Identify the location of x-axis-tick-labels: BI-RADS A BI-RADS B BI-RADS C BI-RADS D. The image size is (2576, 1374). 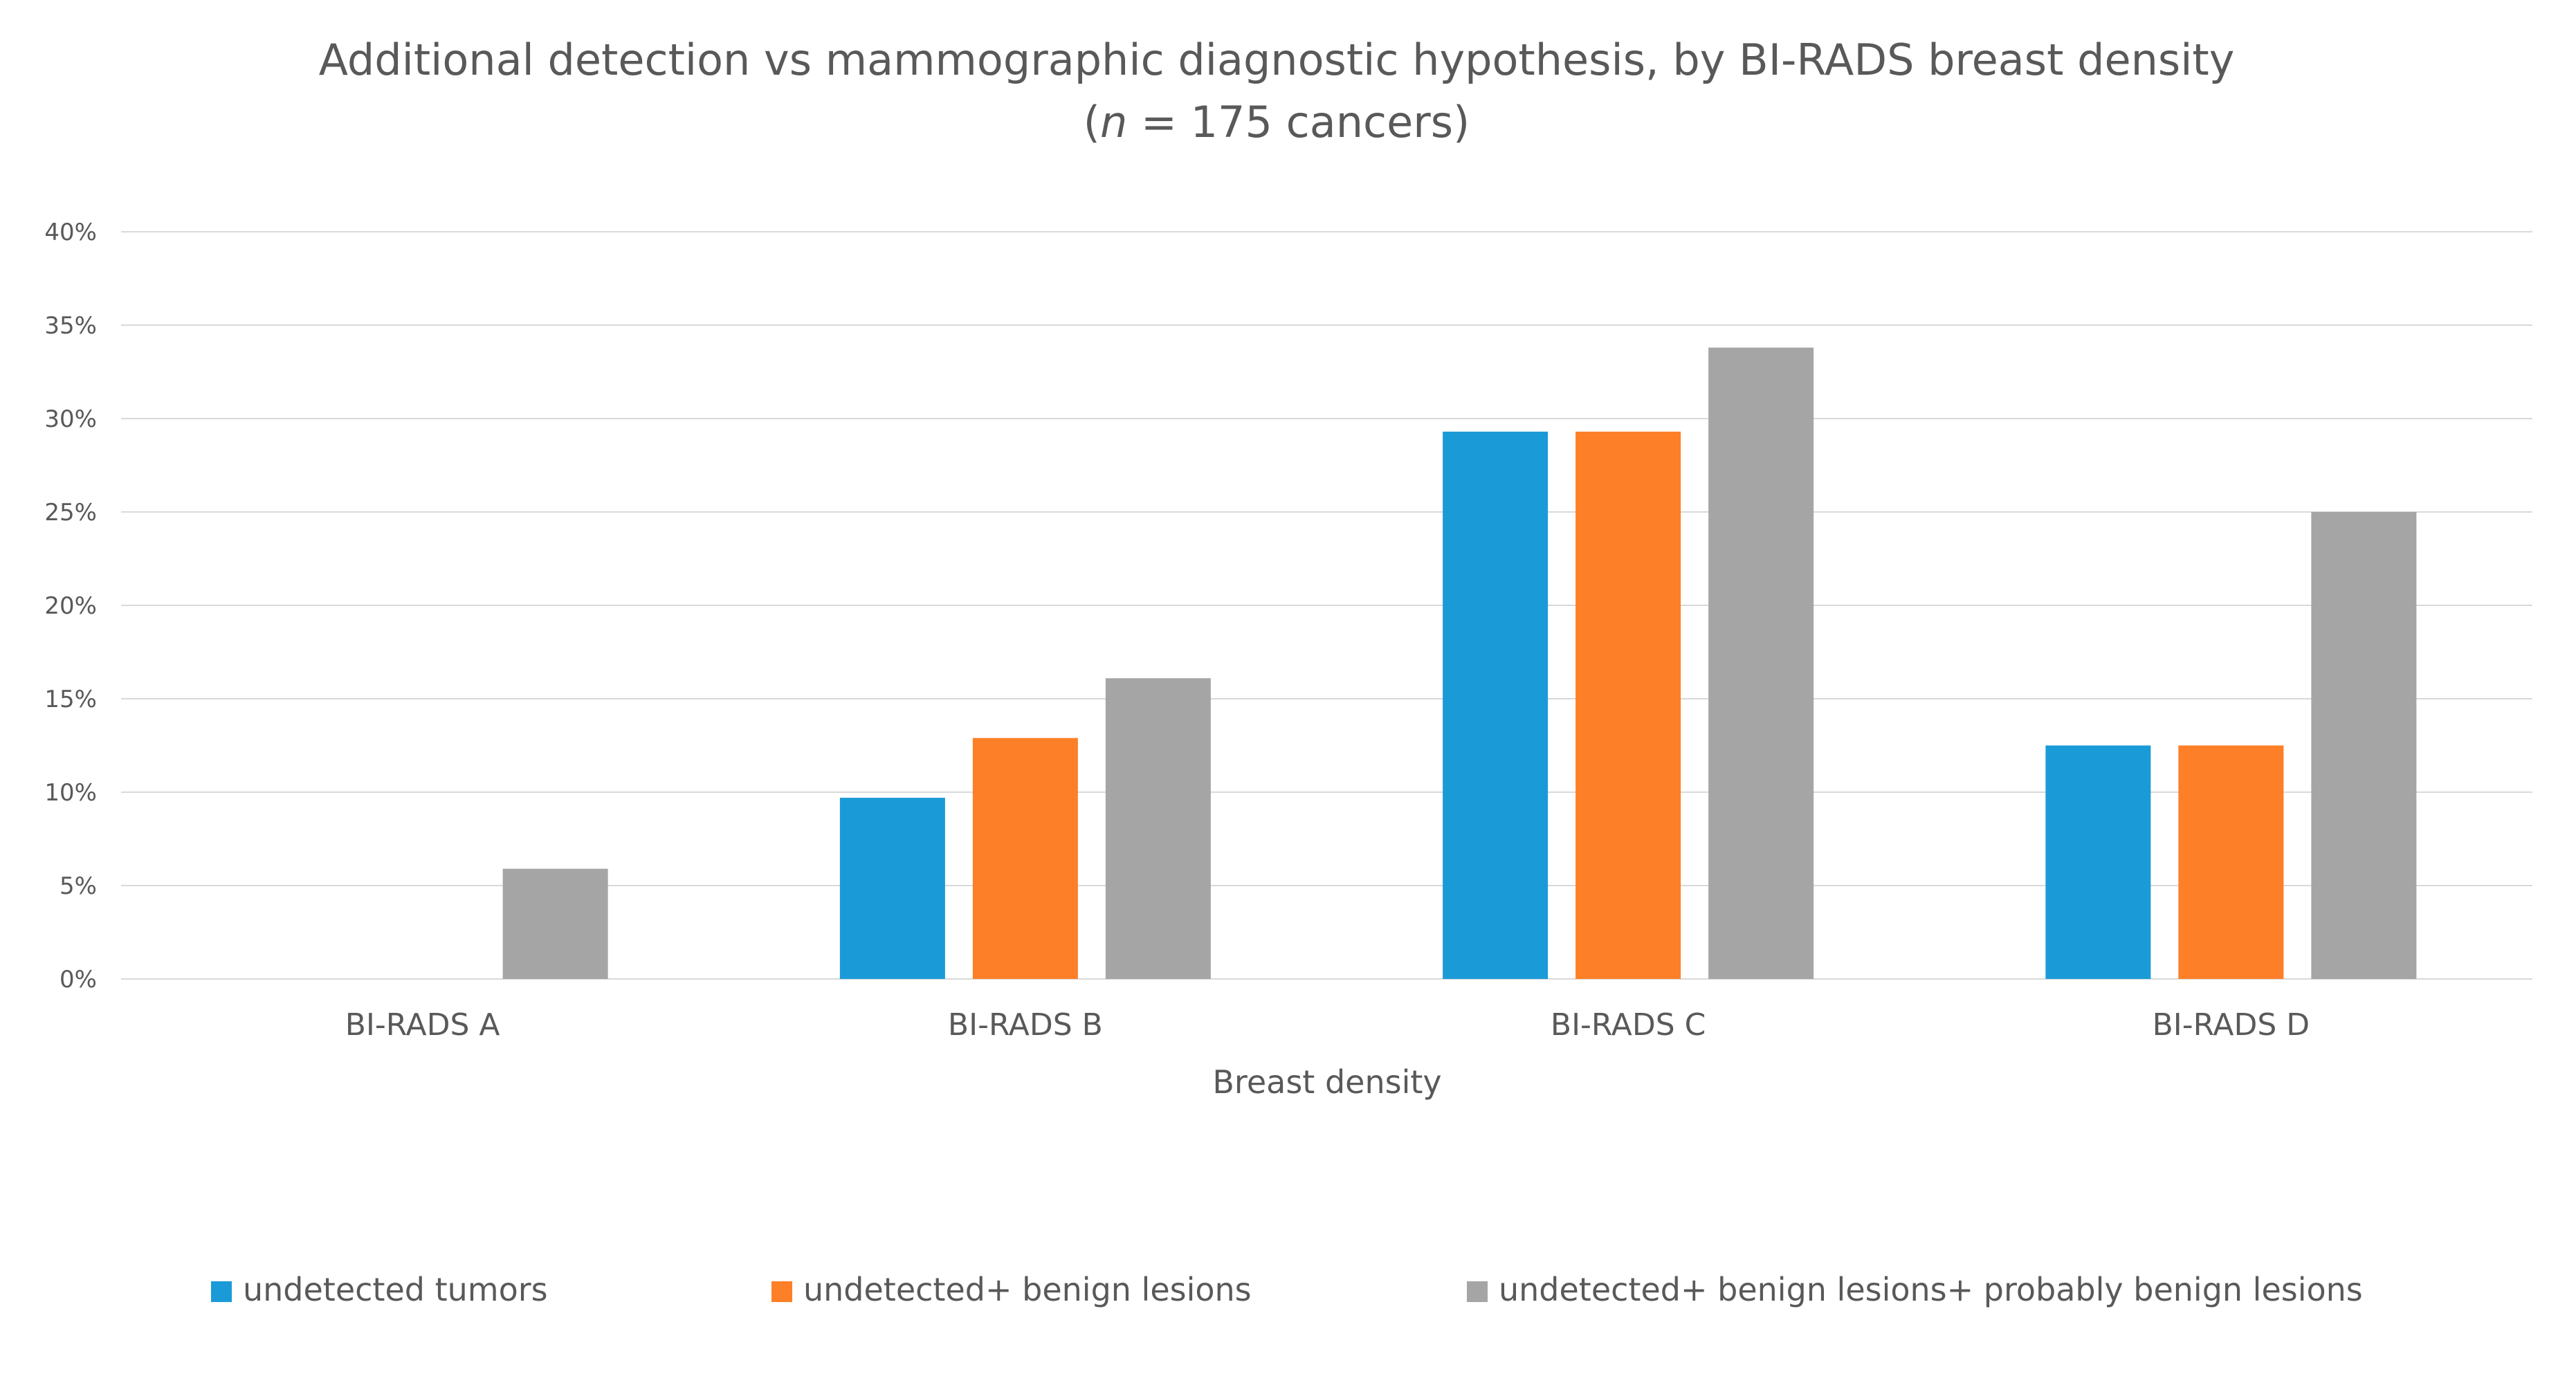
(1328, 1025).